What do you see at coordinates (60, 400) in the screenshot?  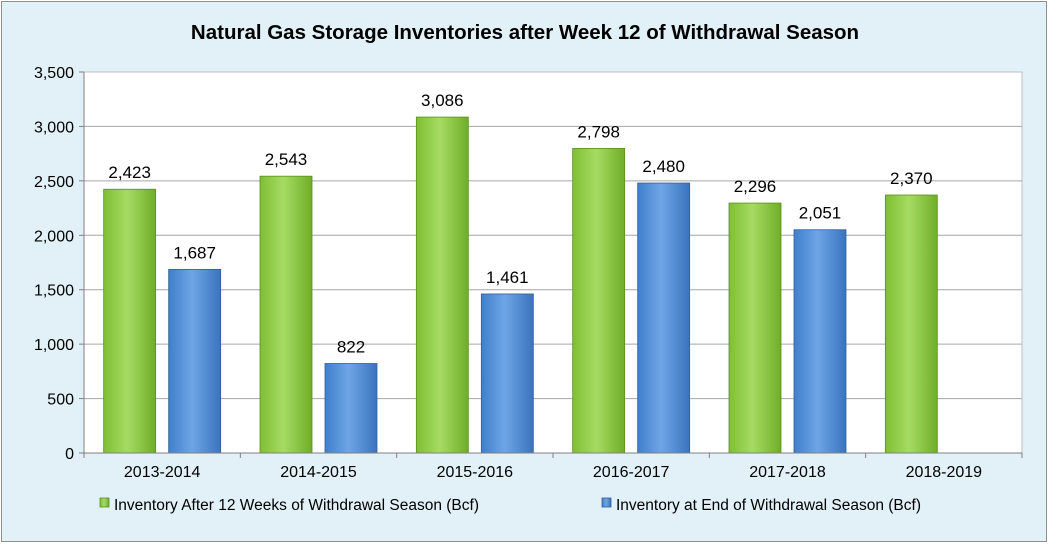 I see `y-tick-label: 500` at bounding box center [60, 400].